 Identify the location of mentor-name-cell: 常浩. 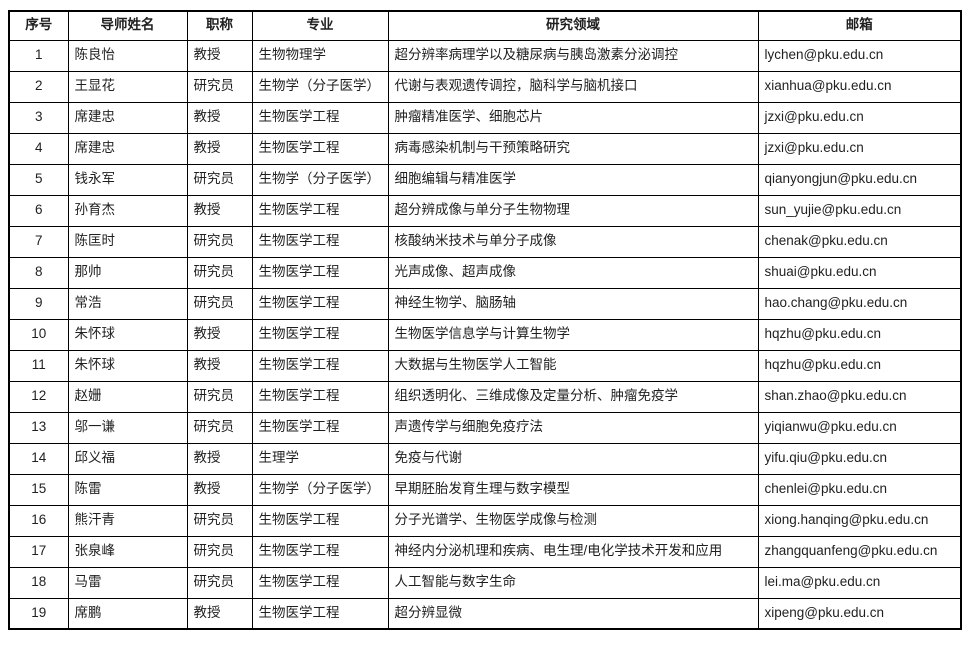
(127, 303).